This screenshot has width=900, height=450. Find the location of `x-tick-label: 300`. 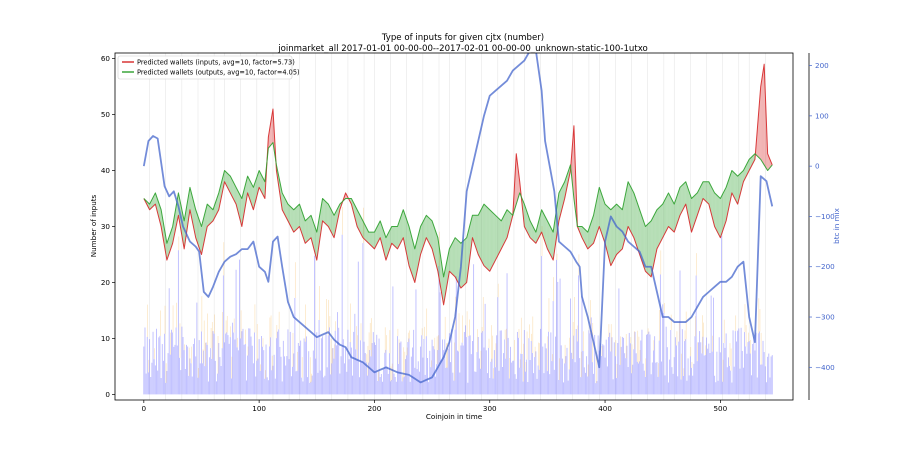

x-tick-label: 300 is located at coordinates (490, 408).